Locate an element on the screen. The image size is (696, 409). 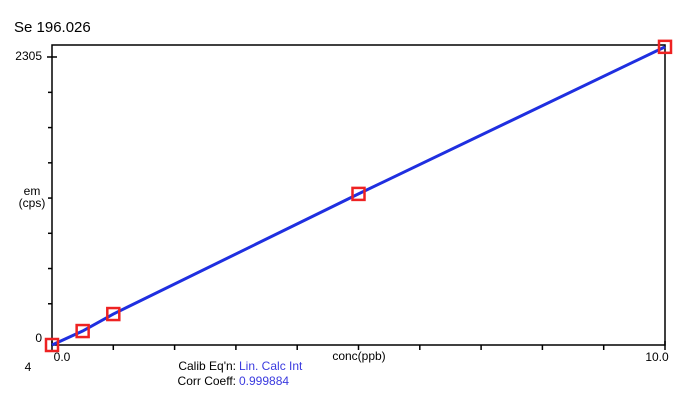
calib-equation: Lin. Calc Int is located at coordinates (271, 366).